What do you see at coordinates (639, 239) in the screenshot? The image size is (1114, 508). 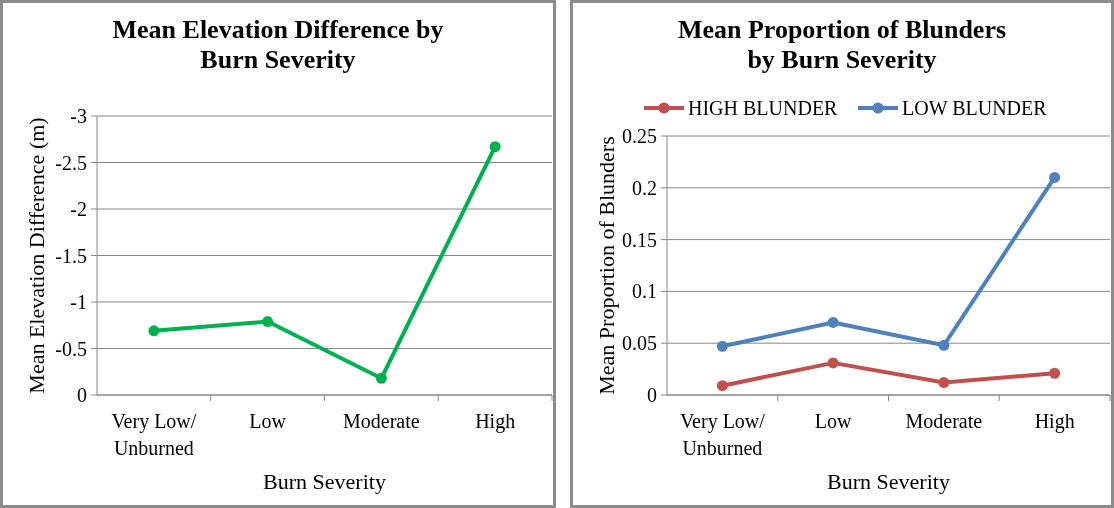 I see `y-tick-label: 0.15` at bounding box center [639, 239].